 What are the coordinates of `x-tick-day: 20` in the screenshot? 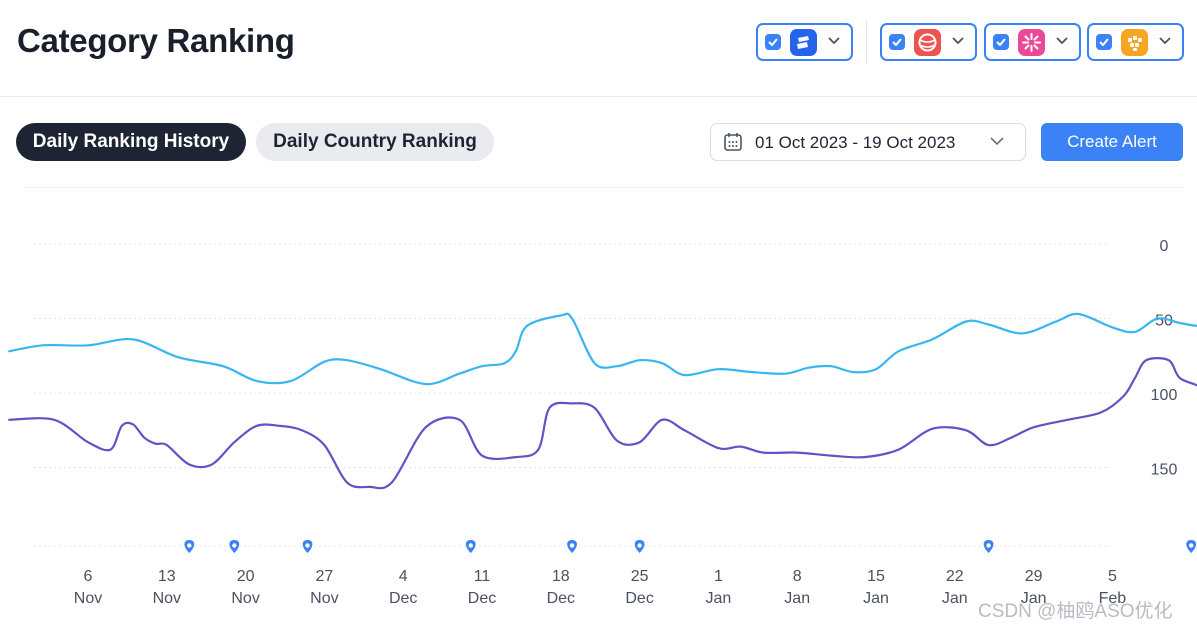 It's located at (246, 576).